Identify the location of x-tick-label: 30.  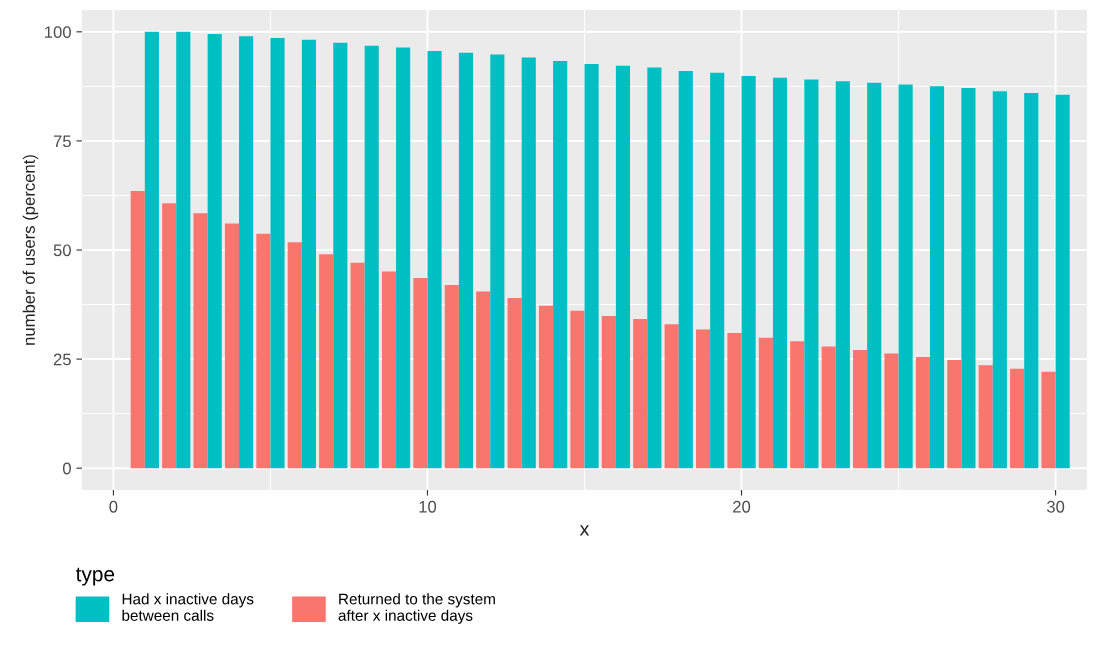
(1055, 506).